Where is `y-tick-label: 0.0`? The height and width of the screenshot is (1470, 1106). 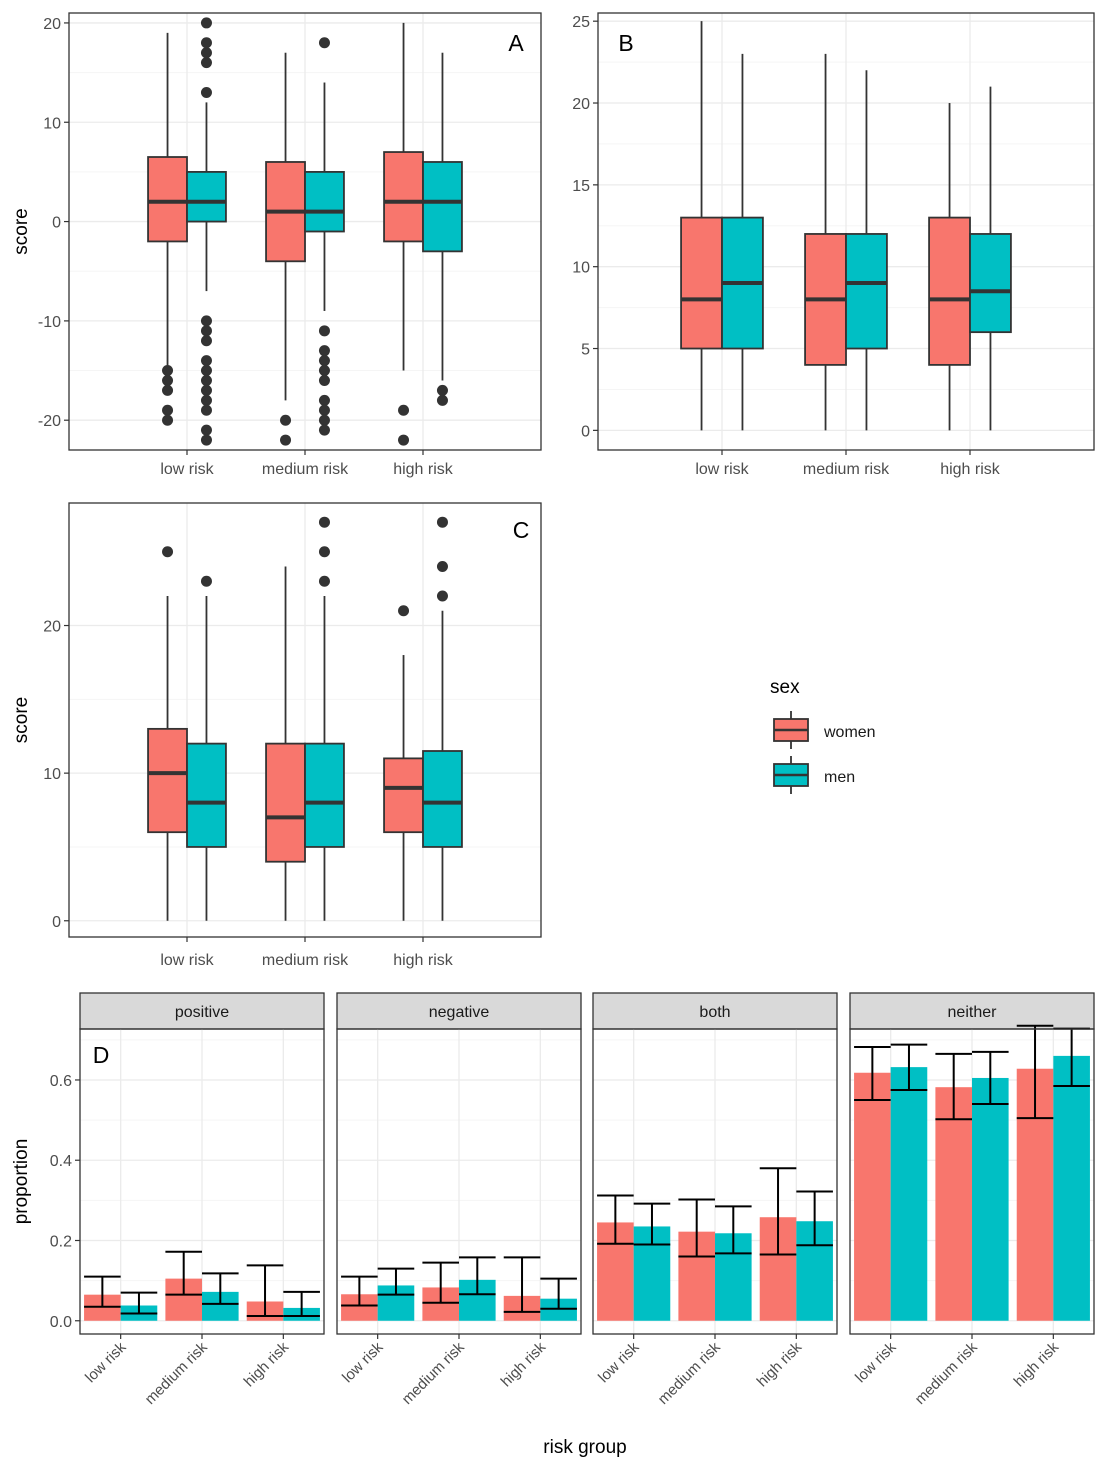
y-tick-label: 0.0 is located at coordinates (61, 1322).